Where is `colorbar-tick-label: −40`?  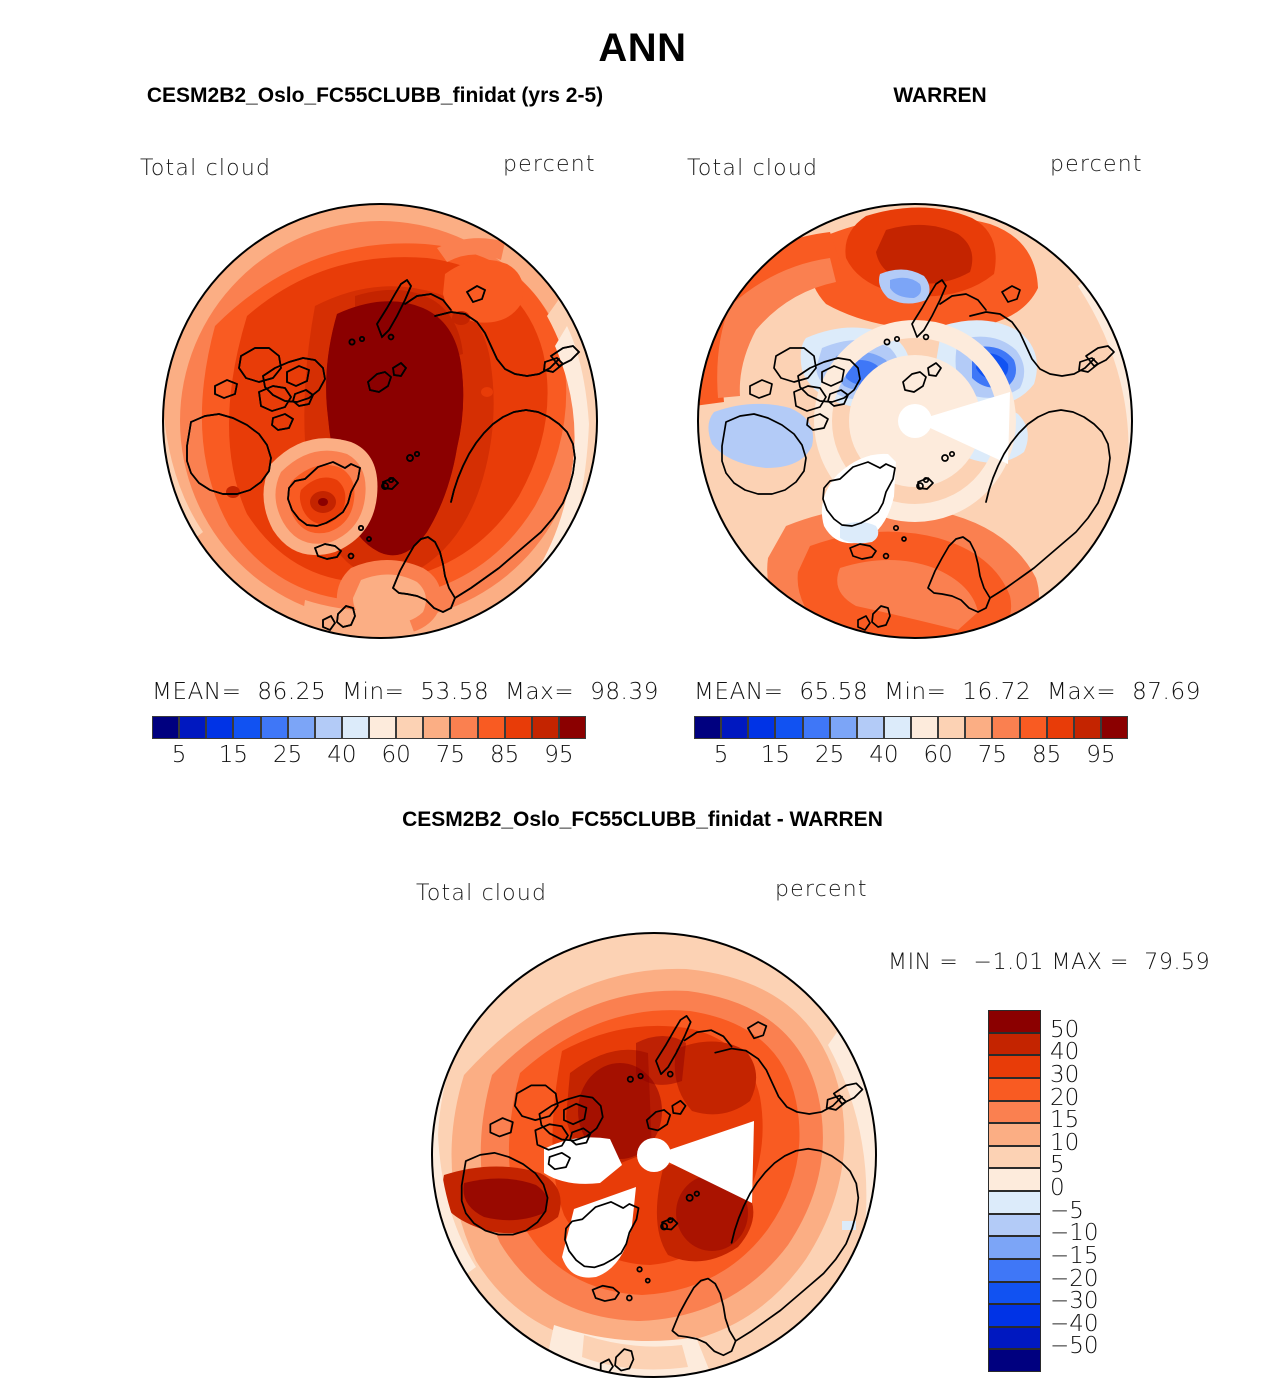 colorbar-tick-label: −40 is located at coordinates (1074, 1323).